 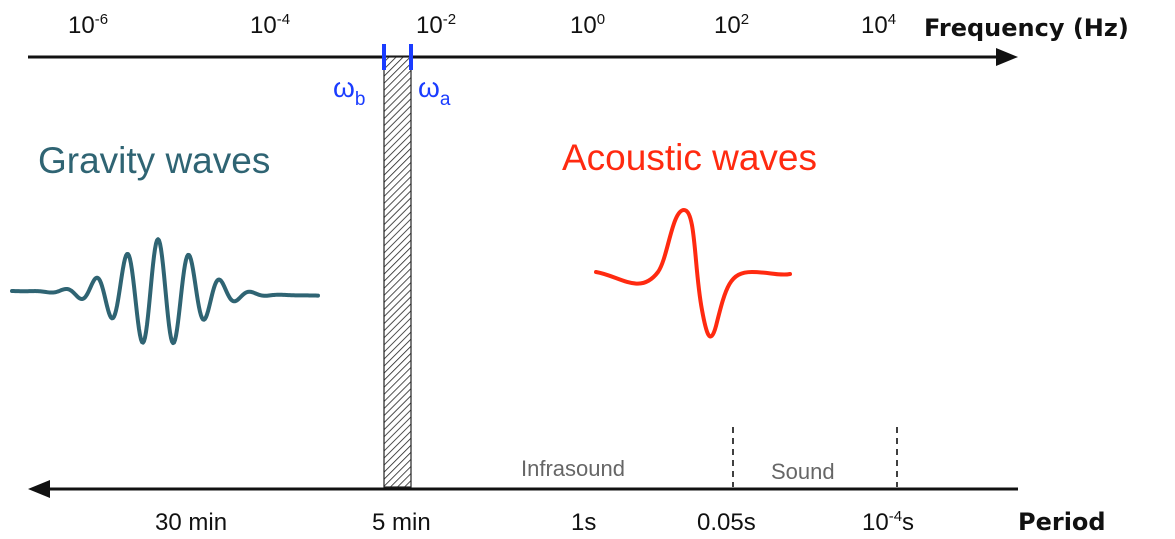 What do you see at coordinates (888, 522) in the screenshot?
I see `period-tick-label: 10-4s` at bounding box center [888, 522].